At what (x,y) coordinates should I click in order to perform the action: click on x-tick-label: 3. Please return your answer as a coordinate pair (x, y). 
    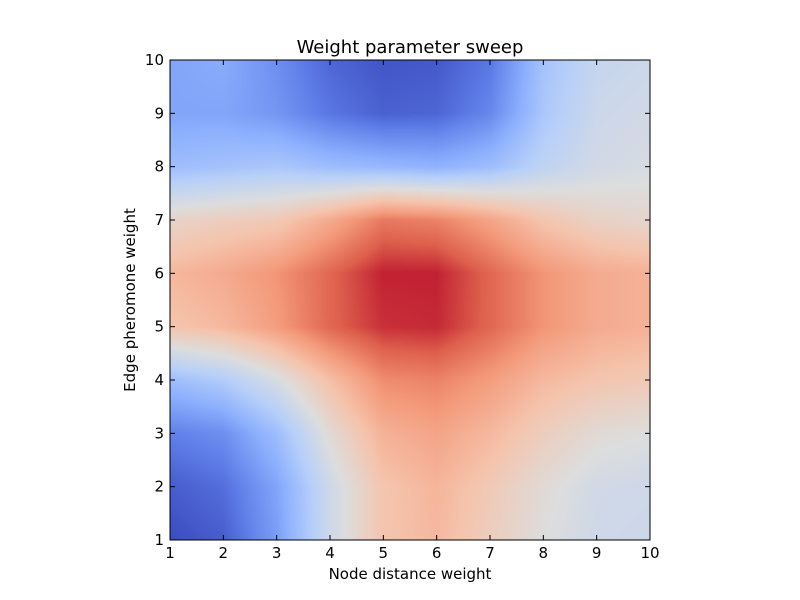
    Looking at the image, I should click on (277, 553).